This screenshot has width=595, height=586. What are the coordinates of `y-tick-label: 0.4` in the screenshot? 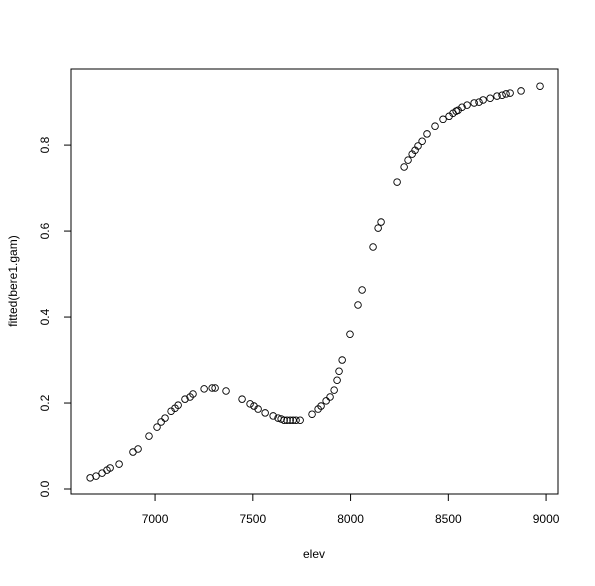 It's located at (45, 316).